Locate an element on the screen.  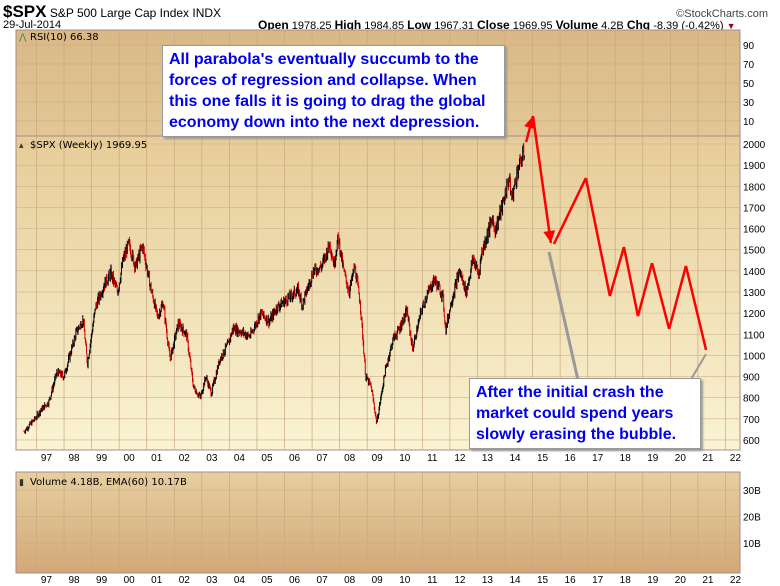
price-tick-label: 2000 is located at coordinates (754, 145).